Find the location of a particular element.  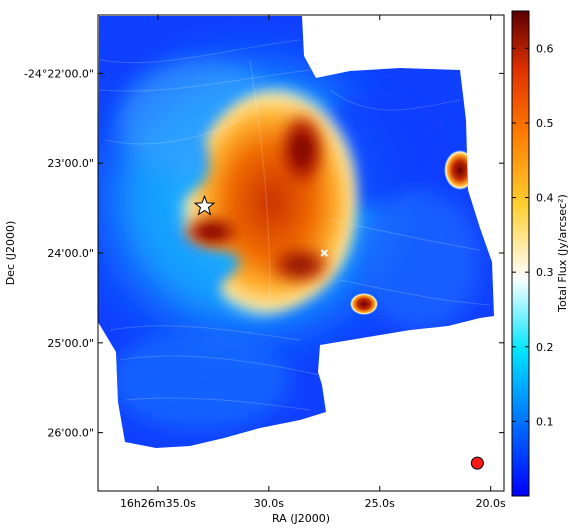

beam-marker is located at coordinates (477, 463).